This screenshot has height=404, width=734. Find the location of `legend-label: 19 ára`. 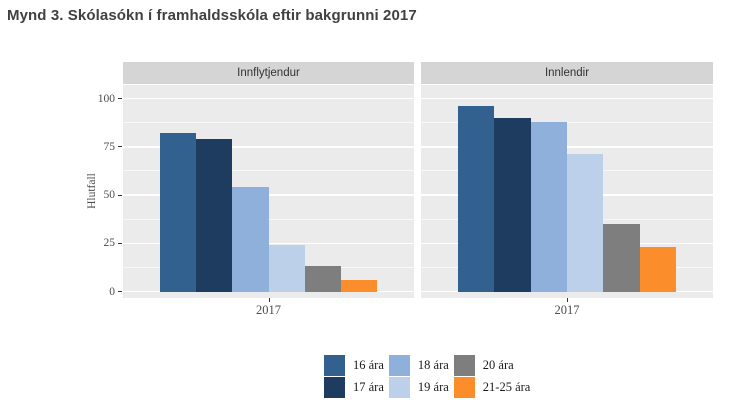

legend-label: 19 ára is located at coordinates (433, 387).